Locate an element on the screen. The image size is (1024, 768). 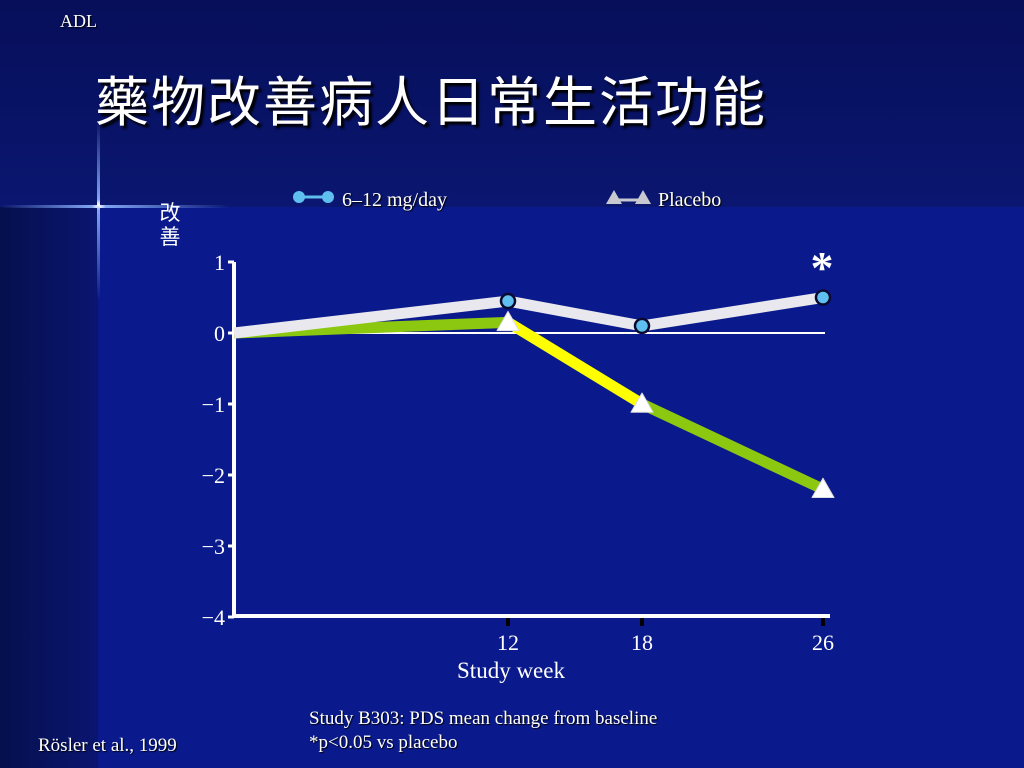
citation: Rösler et al., 1999 is located at coordinates (107, 745).